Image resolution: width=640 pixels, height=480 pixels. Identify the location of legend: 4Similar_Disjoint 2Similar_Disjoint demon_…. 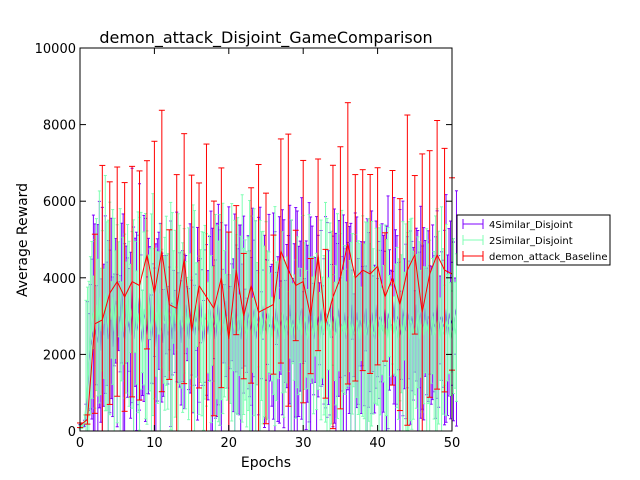
(533, 240).